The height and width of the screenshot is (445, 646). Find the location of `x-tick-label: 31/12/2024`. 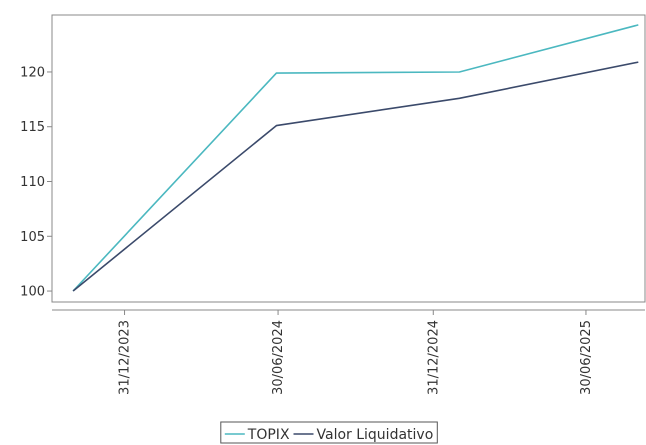

x-tick-label: 31/12/2024 is located at coordinates (433, 357).